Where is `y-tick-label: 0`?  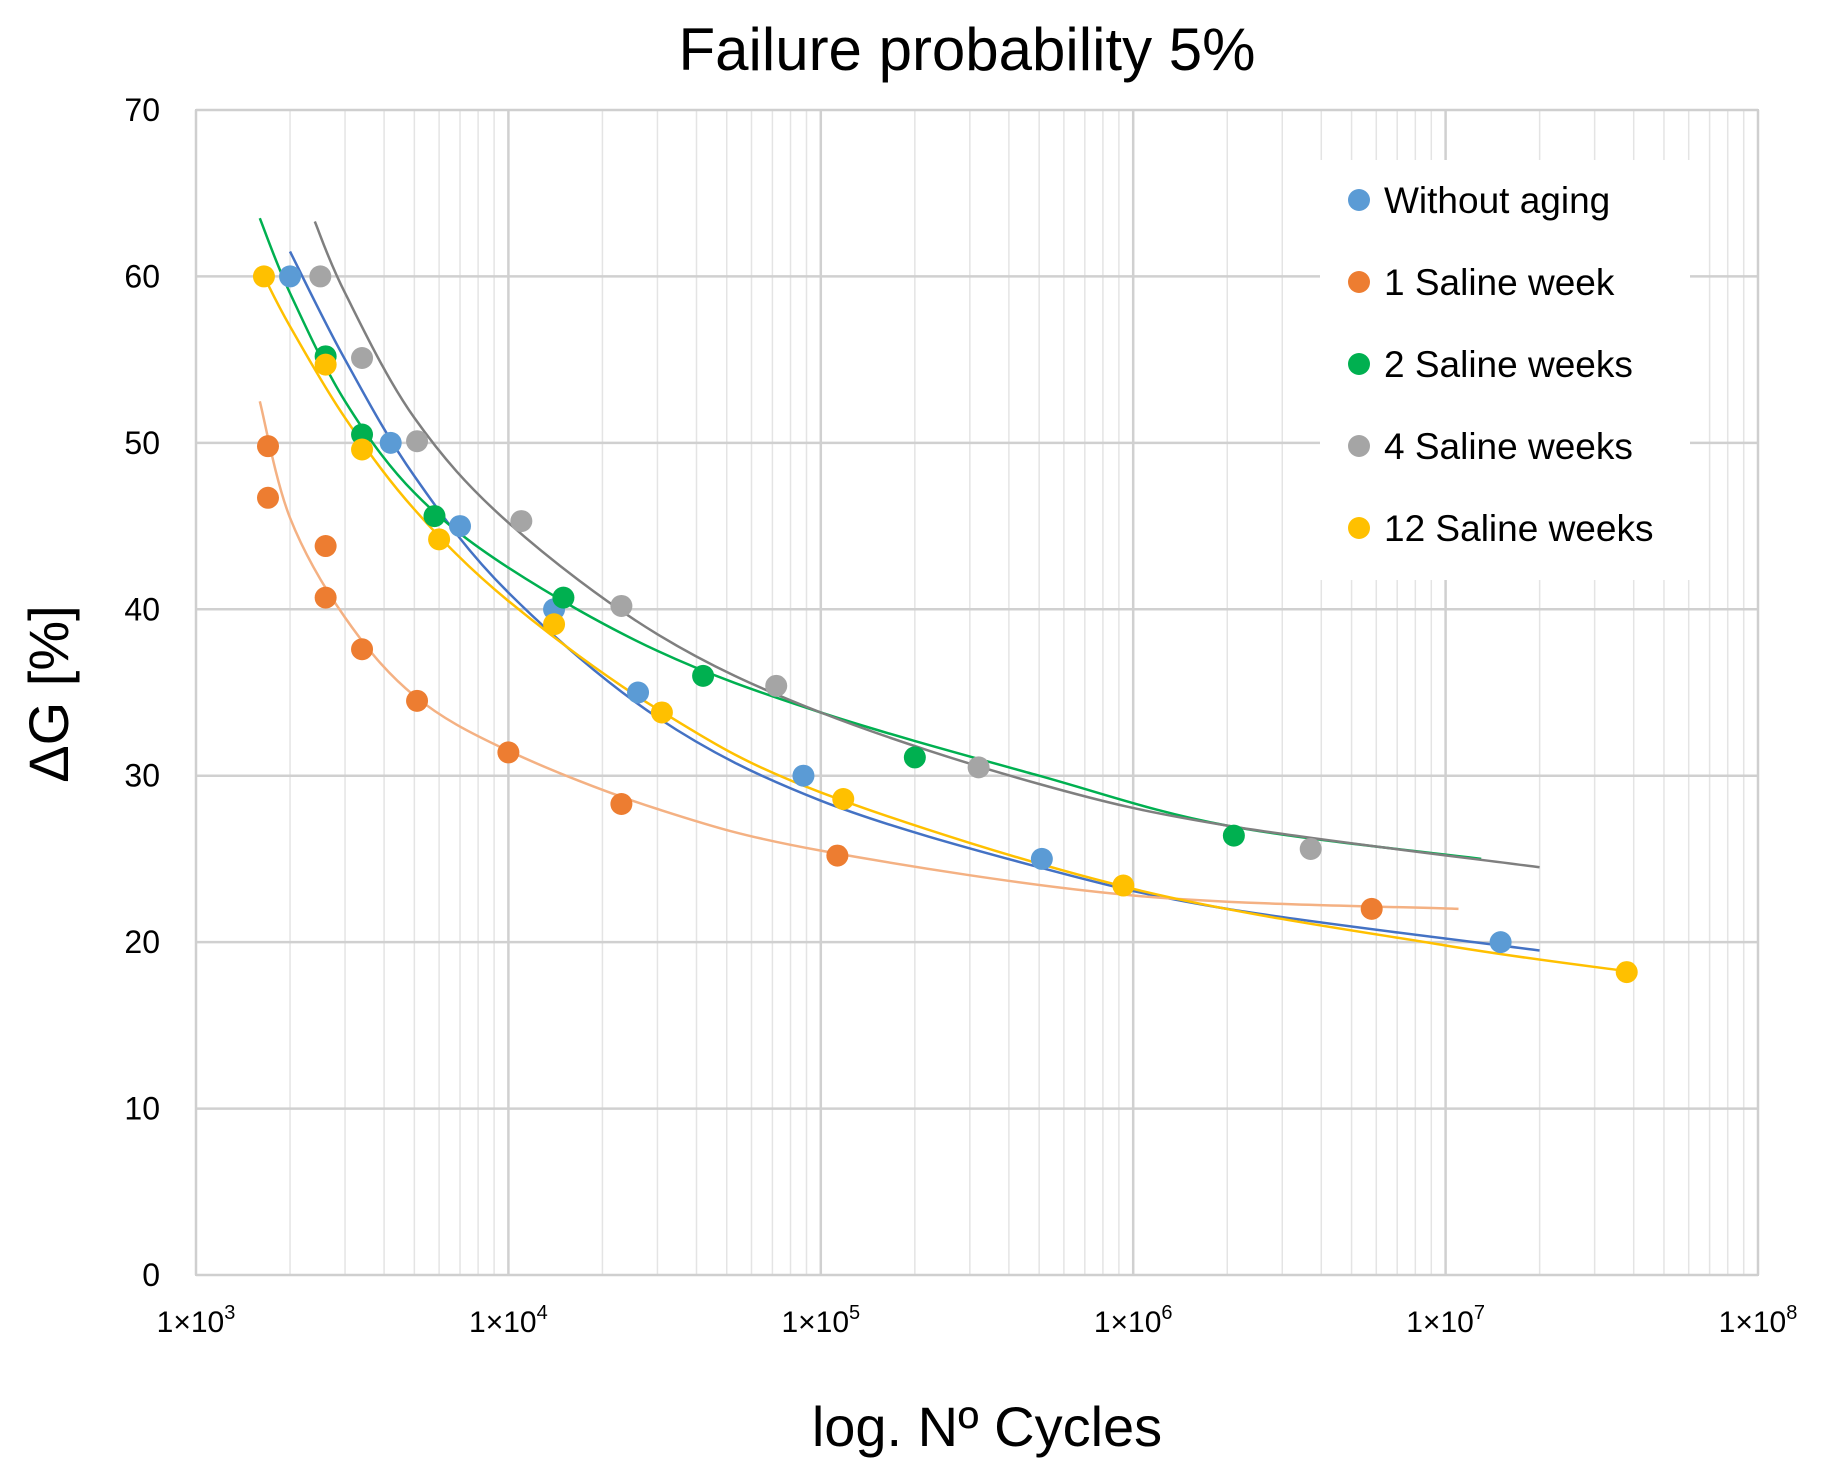 y-tick-label: 0 is located at coordinates (151, 1275).